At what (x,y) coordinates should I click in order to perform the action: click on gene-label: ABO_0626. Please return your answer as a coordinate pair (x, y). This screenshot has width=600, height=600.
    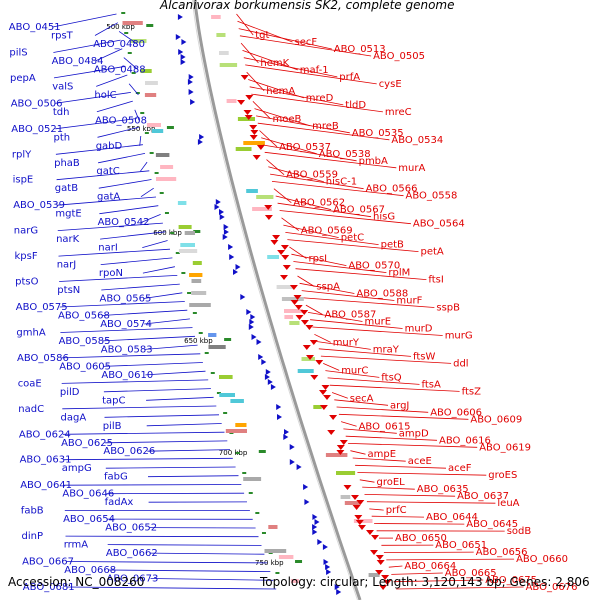
    Looking at the image, I should click on (129, 451).